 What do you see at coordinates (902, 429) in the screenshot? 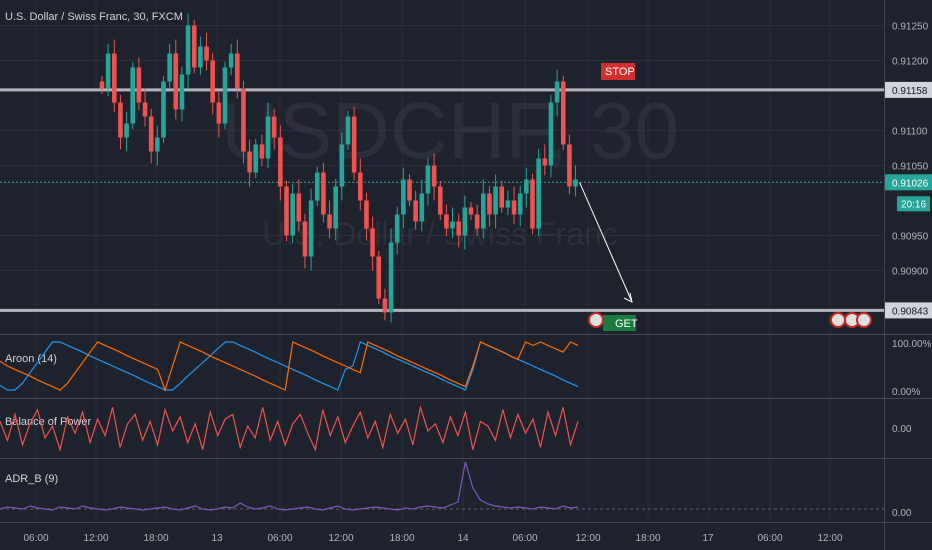
I see `bop-tick-label: 0.00` at bounding box center [902, 429].